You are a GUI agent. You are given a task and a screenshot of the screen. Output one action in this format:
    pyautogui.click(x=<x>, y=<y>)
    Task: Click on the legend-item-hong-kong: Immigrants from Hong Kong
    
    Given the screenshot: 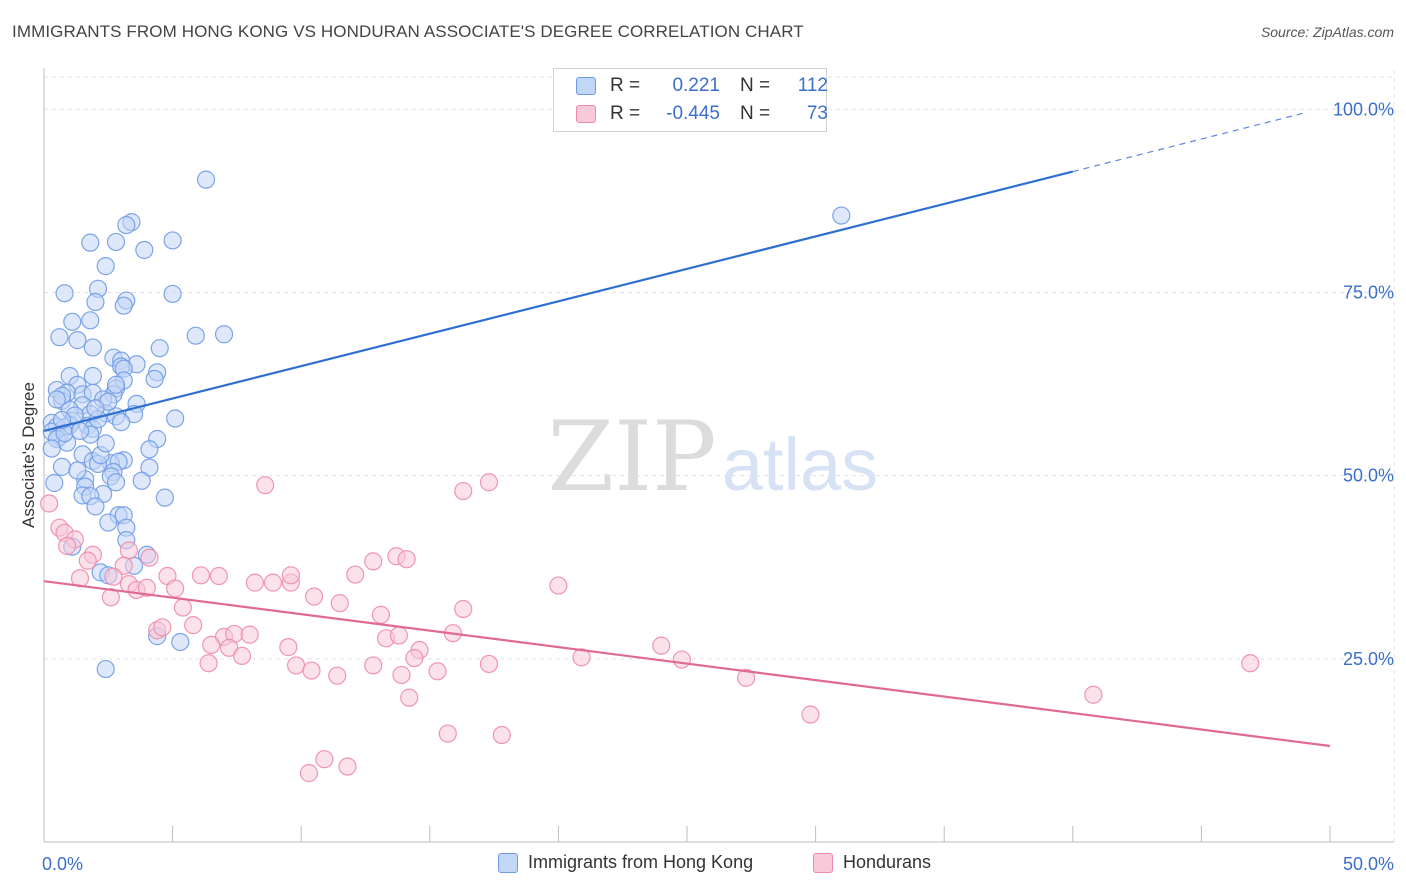 What is the action you would take?
    pyautogui.click(x=625, y=862)
    